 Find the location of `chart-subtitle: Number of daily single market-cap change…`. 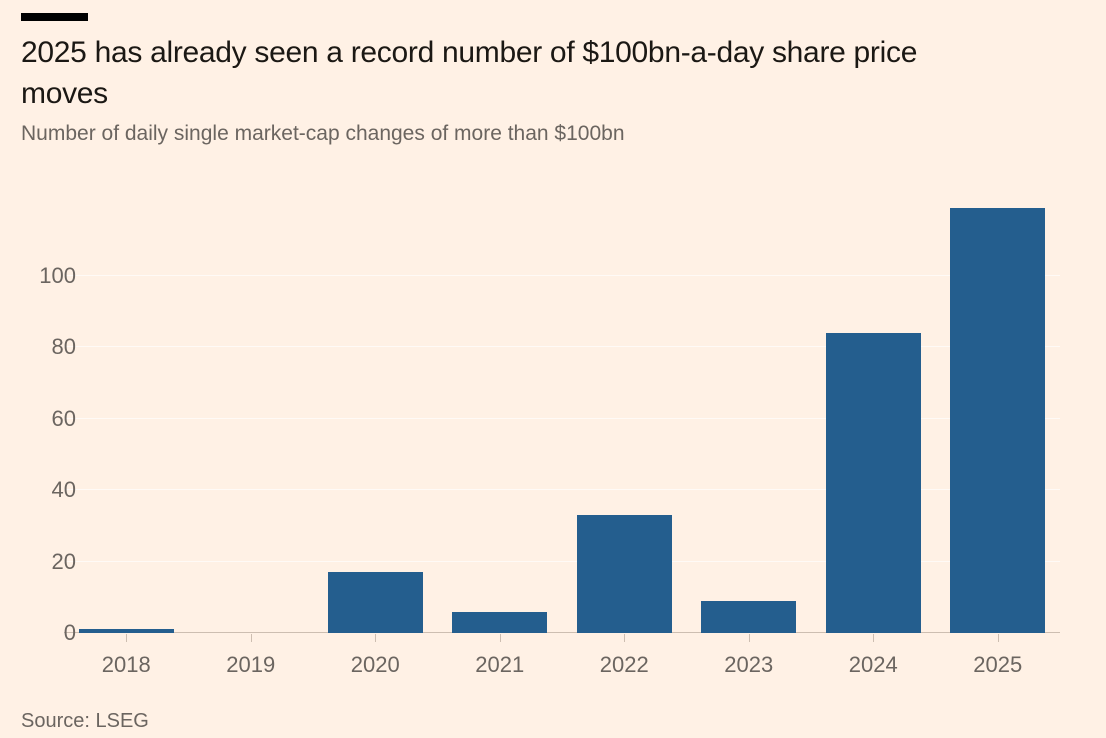

chart-subtitle: Number of daily single market-cap change… is located at coordinates (323, 133).